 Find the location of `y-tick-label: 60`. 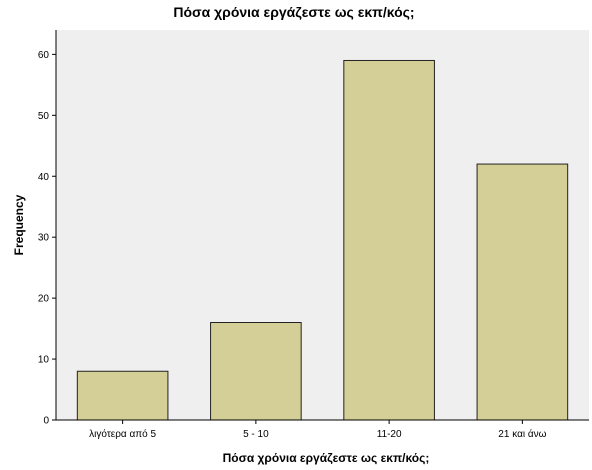

y-tick-label: 60 is located at coordinates (44, 55).